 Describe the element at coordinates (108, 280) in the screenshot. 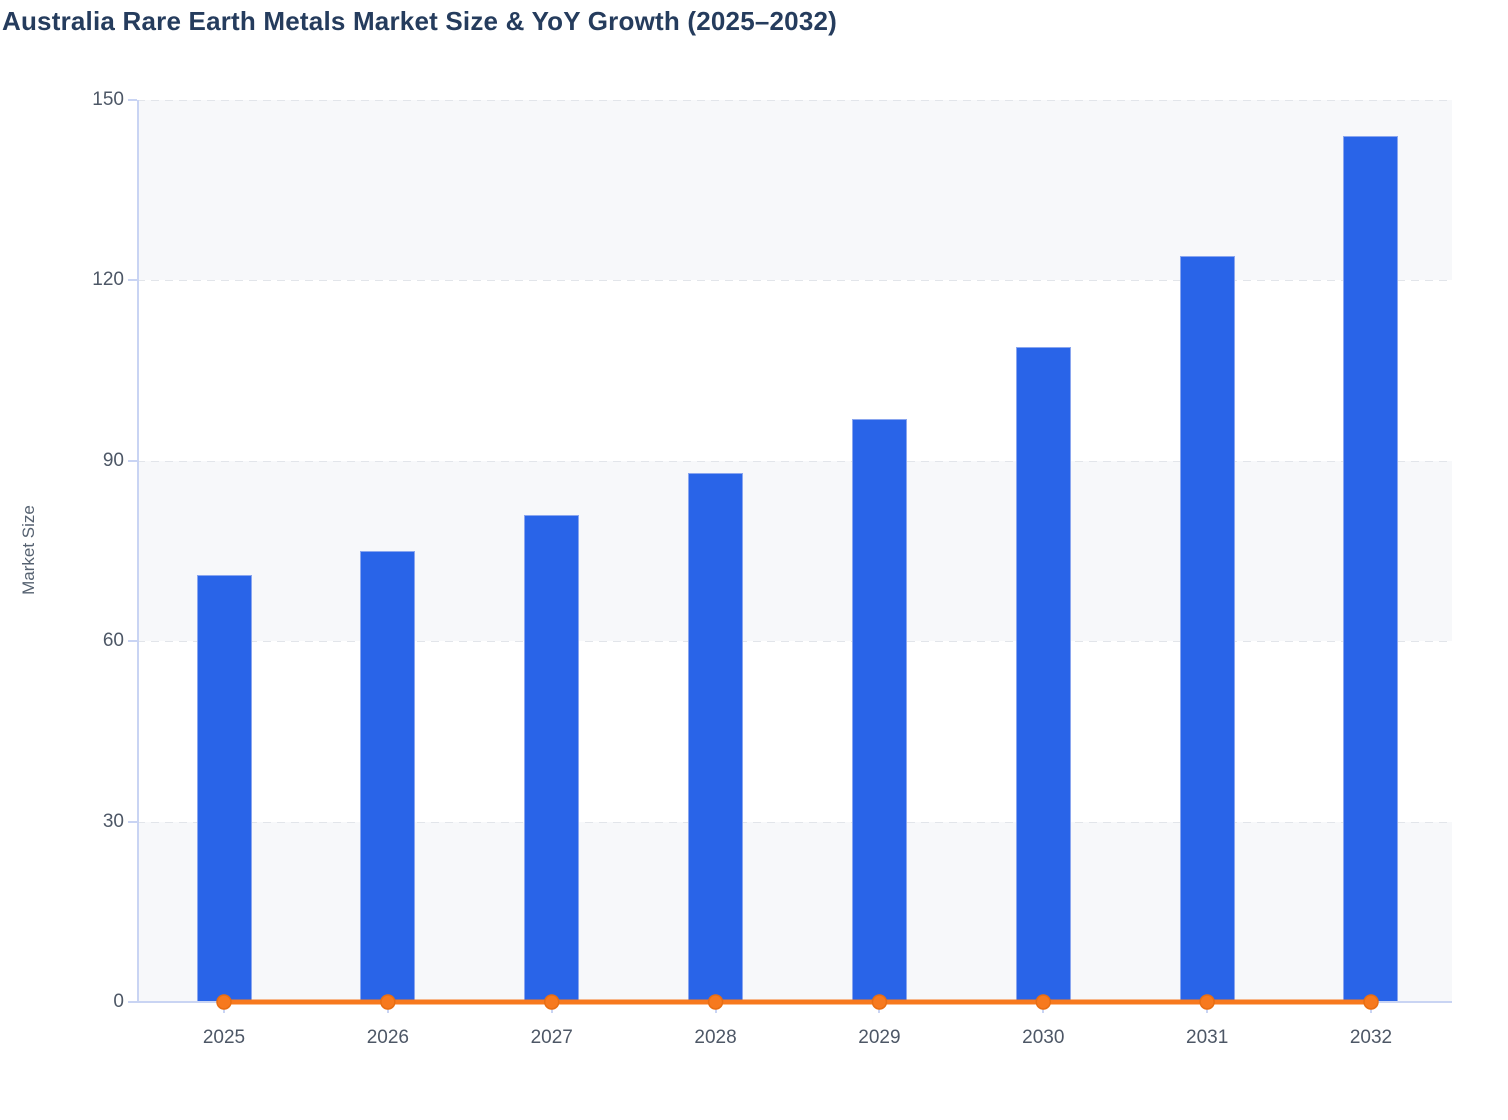

I see `y-tick-label-120: 120` at that location.